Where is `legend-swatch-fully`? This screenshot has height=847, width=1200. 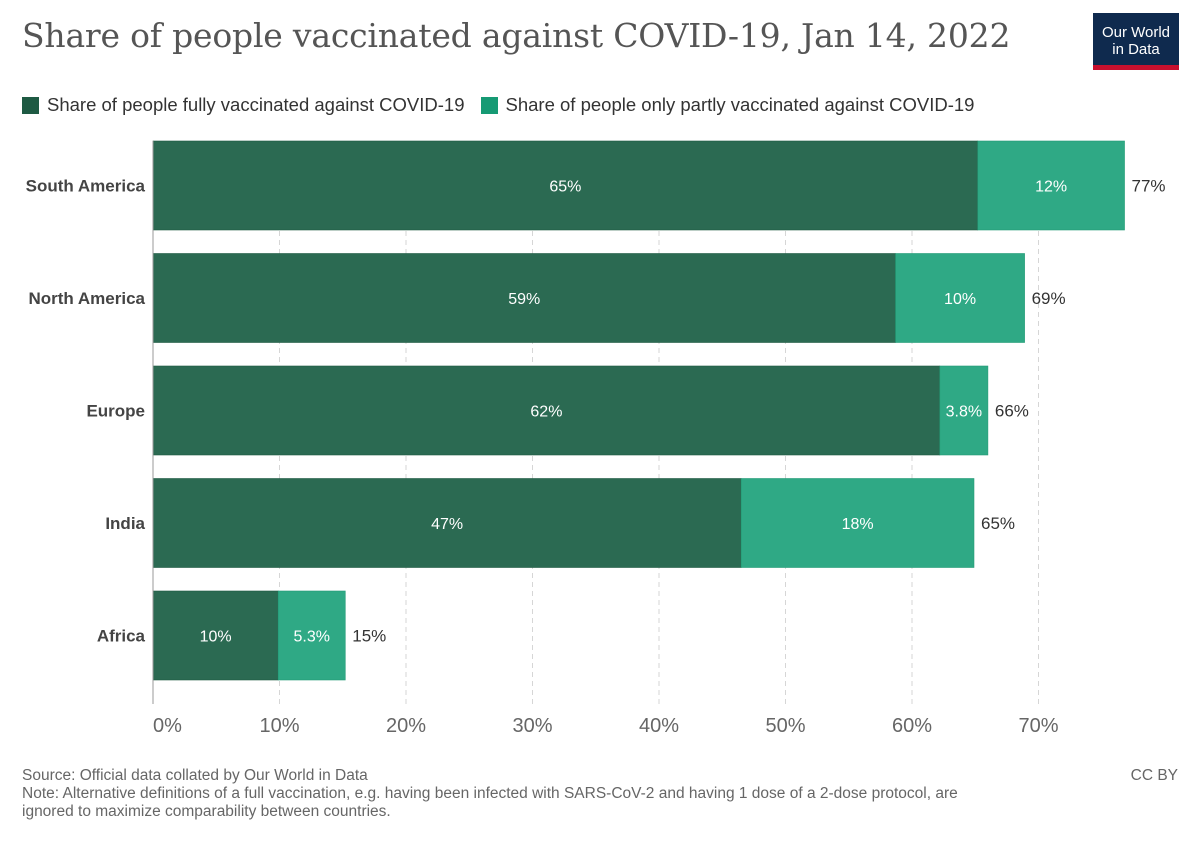
legend-swatch-fully is located at coordinates (30, 105).